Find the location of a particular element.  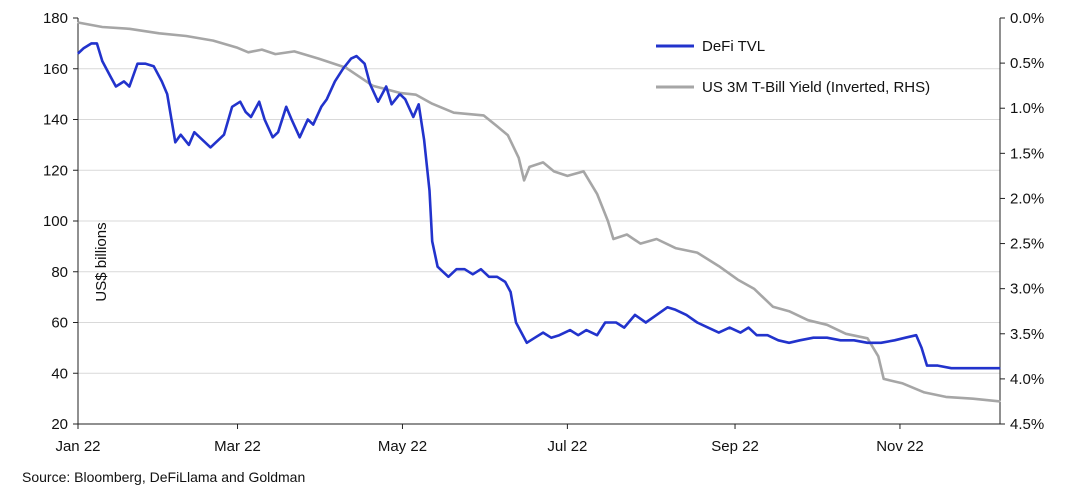

y-tick-label: 180 is located at coordinates (55, 18).